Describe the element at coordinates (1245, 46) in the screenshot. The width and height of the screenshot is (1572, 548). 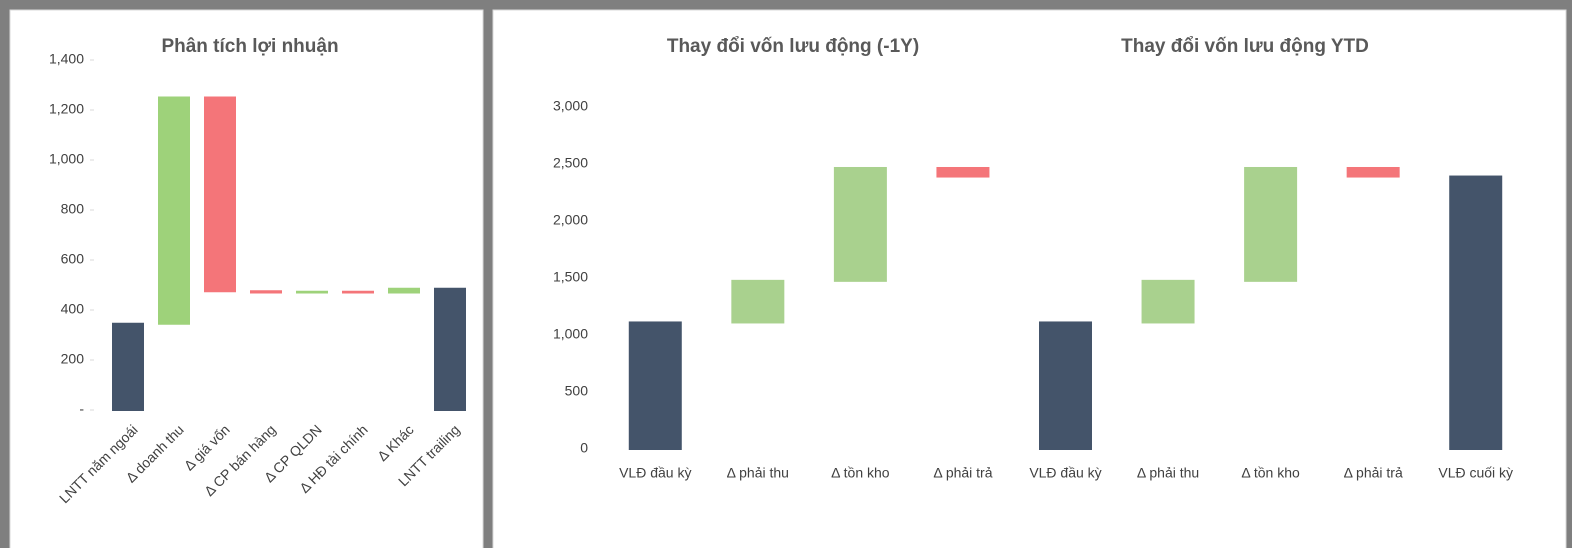
I see `chart-title: Thay đổi vốn lưu động YTD` at that location.